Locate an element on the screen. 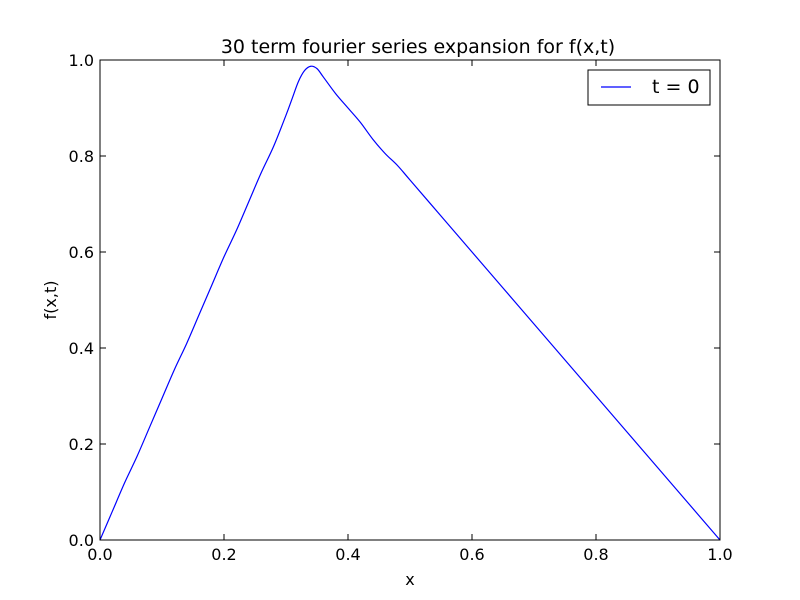 The height and width of the screenshot is (600, 800). x-tick-label: 0.2 is located at coordinates (223, 554).